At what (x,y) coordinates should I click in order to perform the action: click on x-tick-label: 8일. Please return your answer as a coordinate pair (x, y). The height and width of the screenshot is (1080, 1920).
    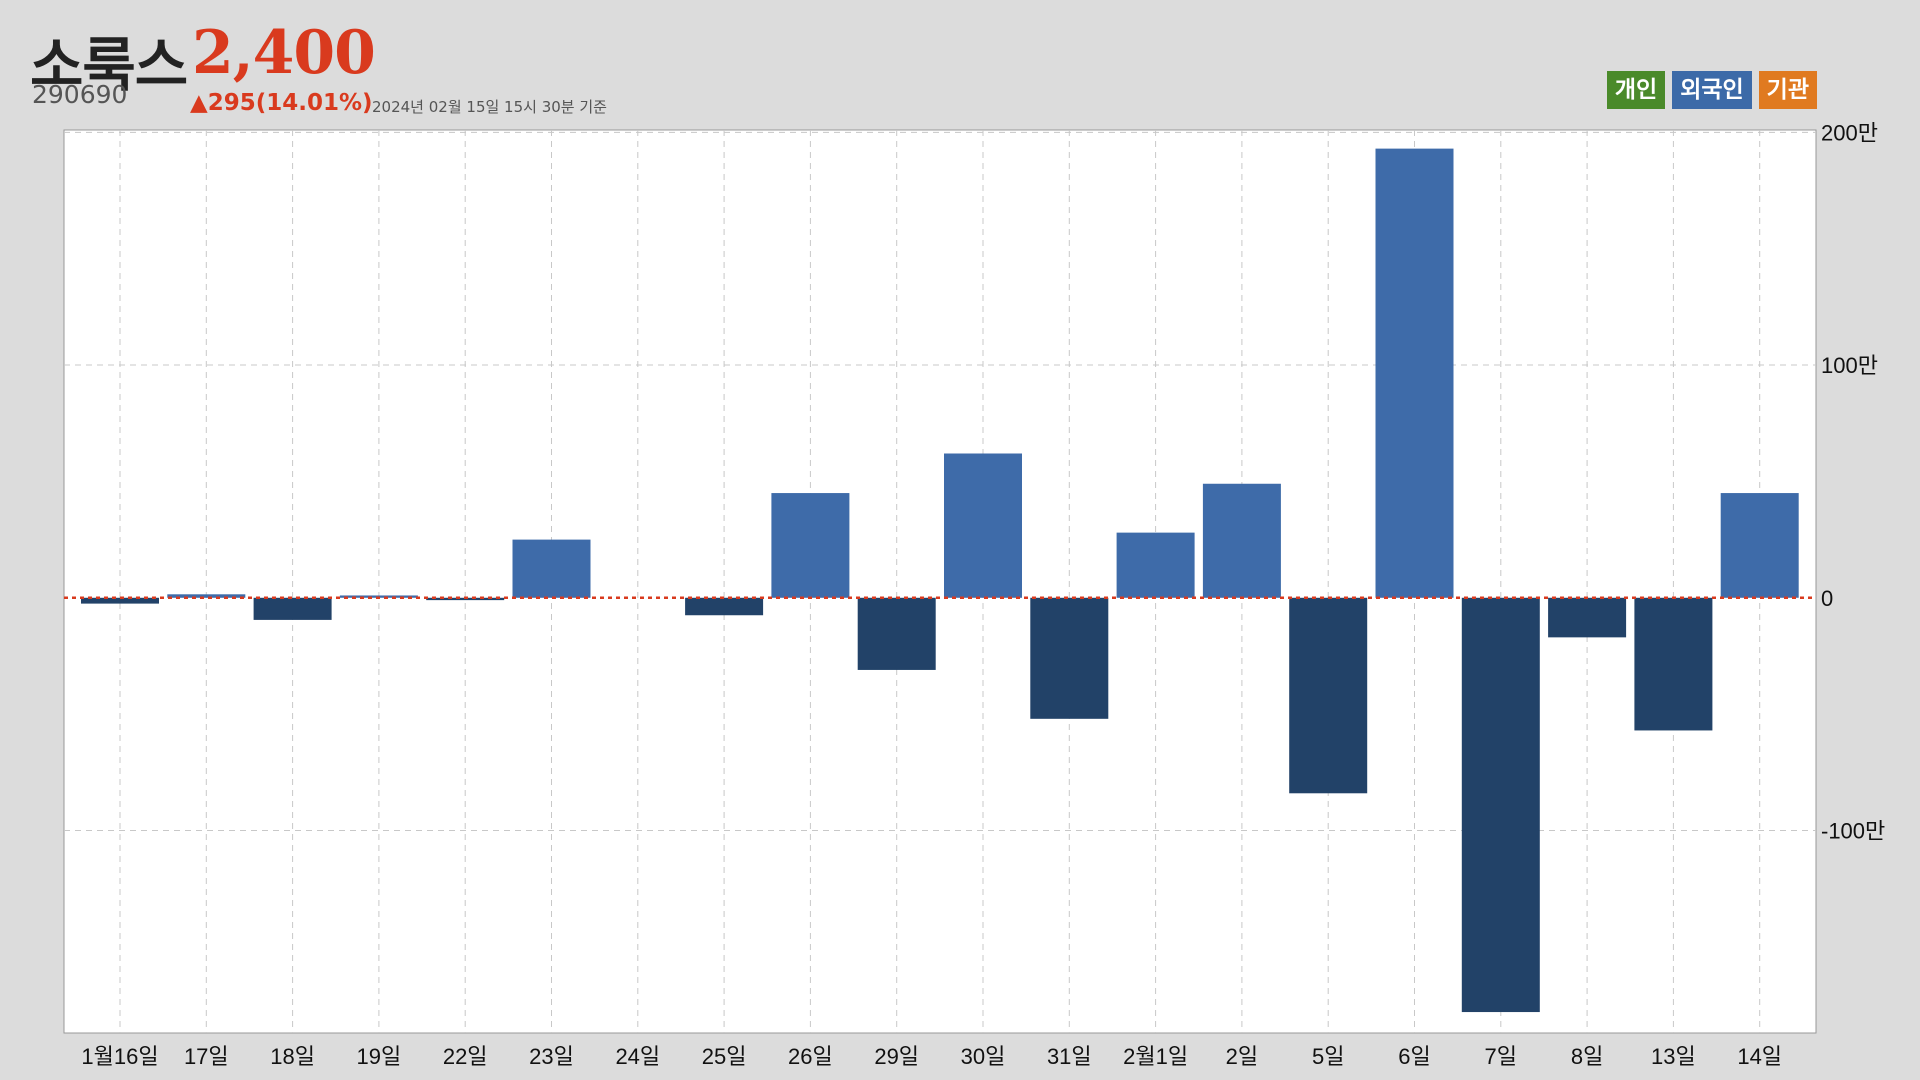
    Looking at the image, I should click on (1587, 1056).